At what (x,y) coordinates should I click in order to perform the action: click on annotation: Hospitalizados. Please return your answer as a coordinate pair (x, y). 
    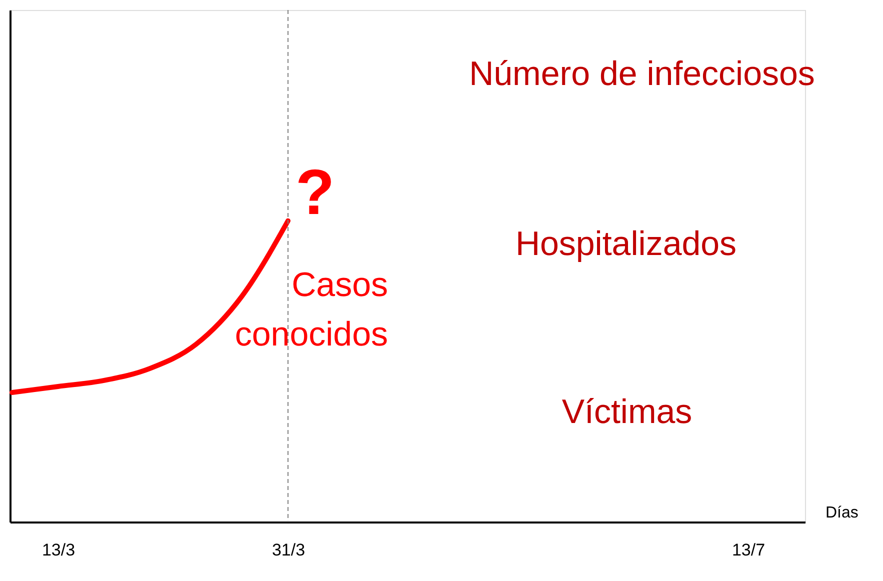
    Looking at the image, I should click on (626, 244).